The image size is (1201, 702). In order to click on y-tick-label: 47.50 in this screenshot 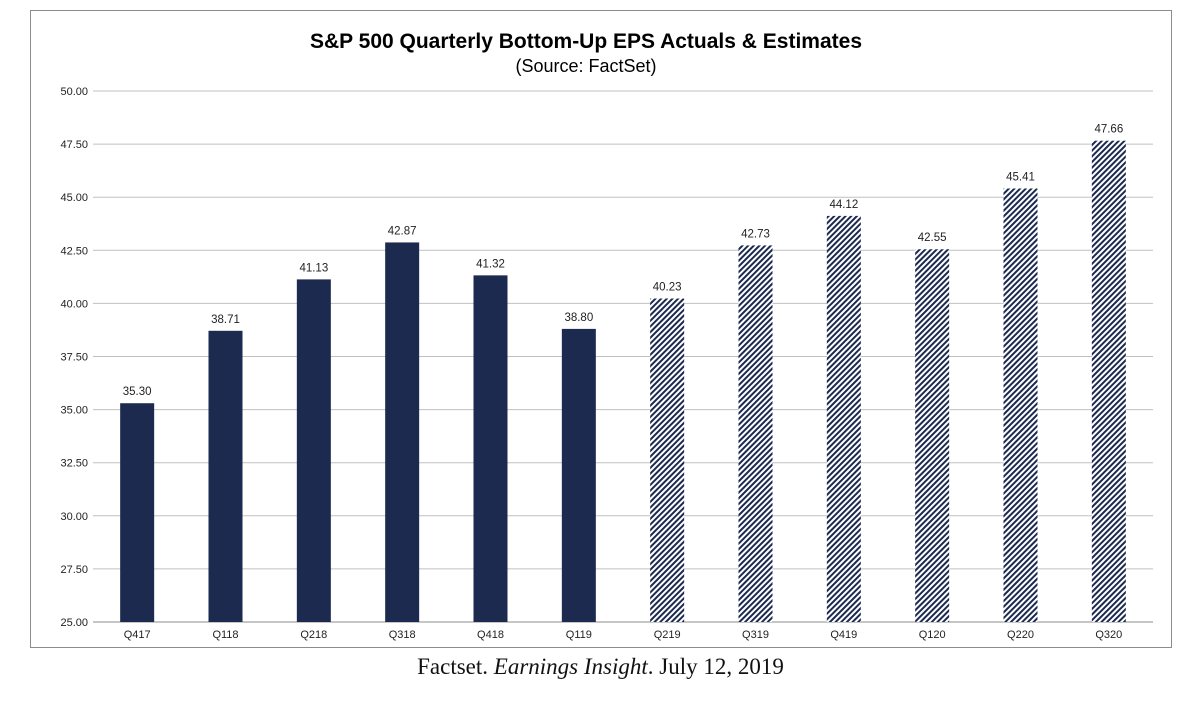, I will do `click(74, 145)`.